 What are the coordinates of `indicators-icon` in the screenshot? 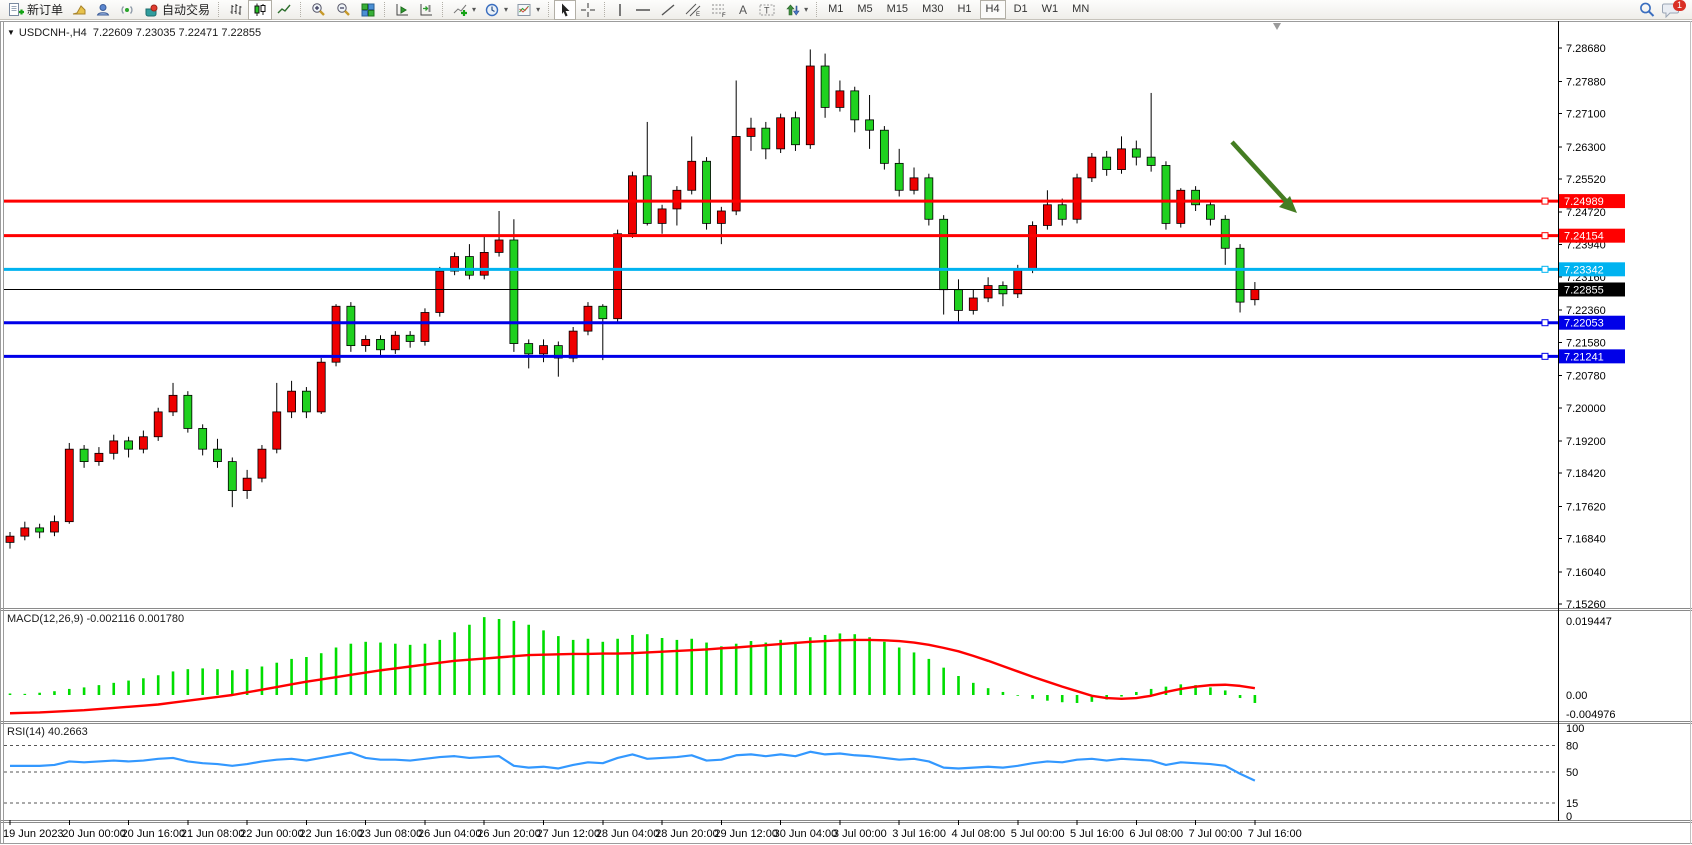 It's located at (460, 10).